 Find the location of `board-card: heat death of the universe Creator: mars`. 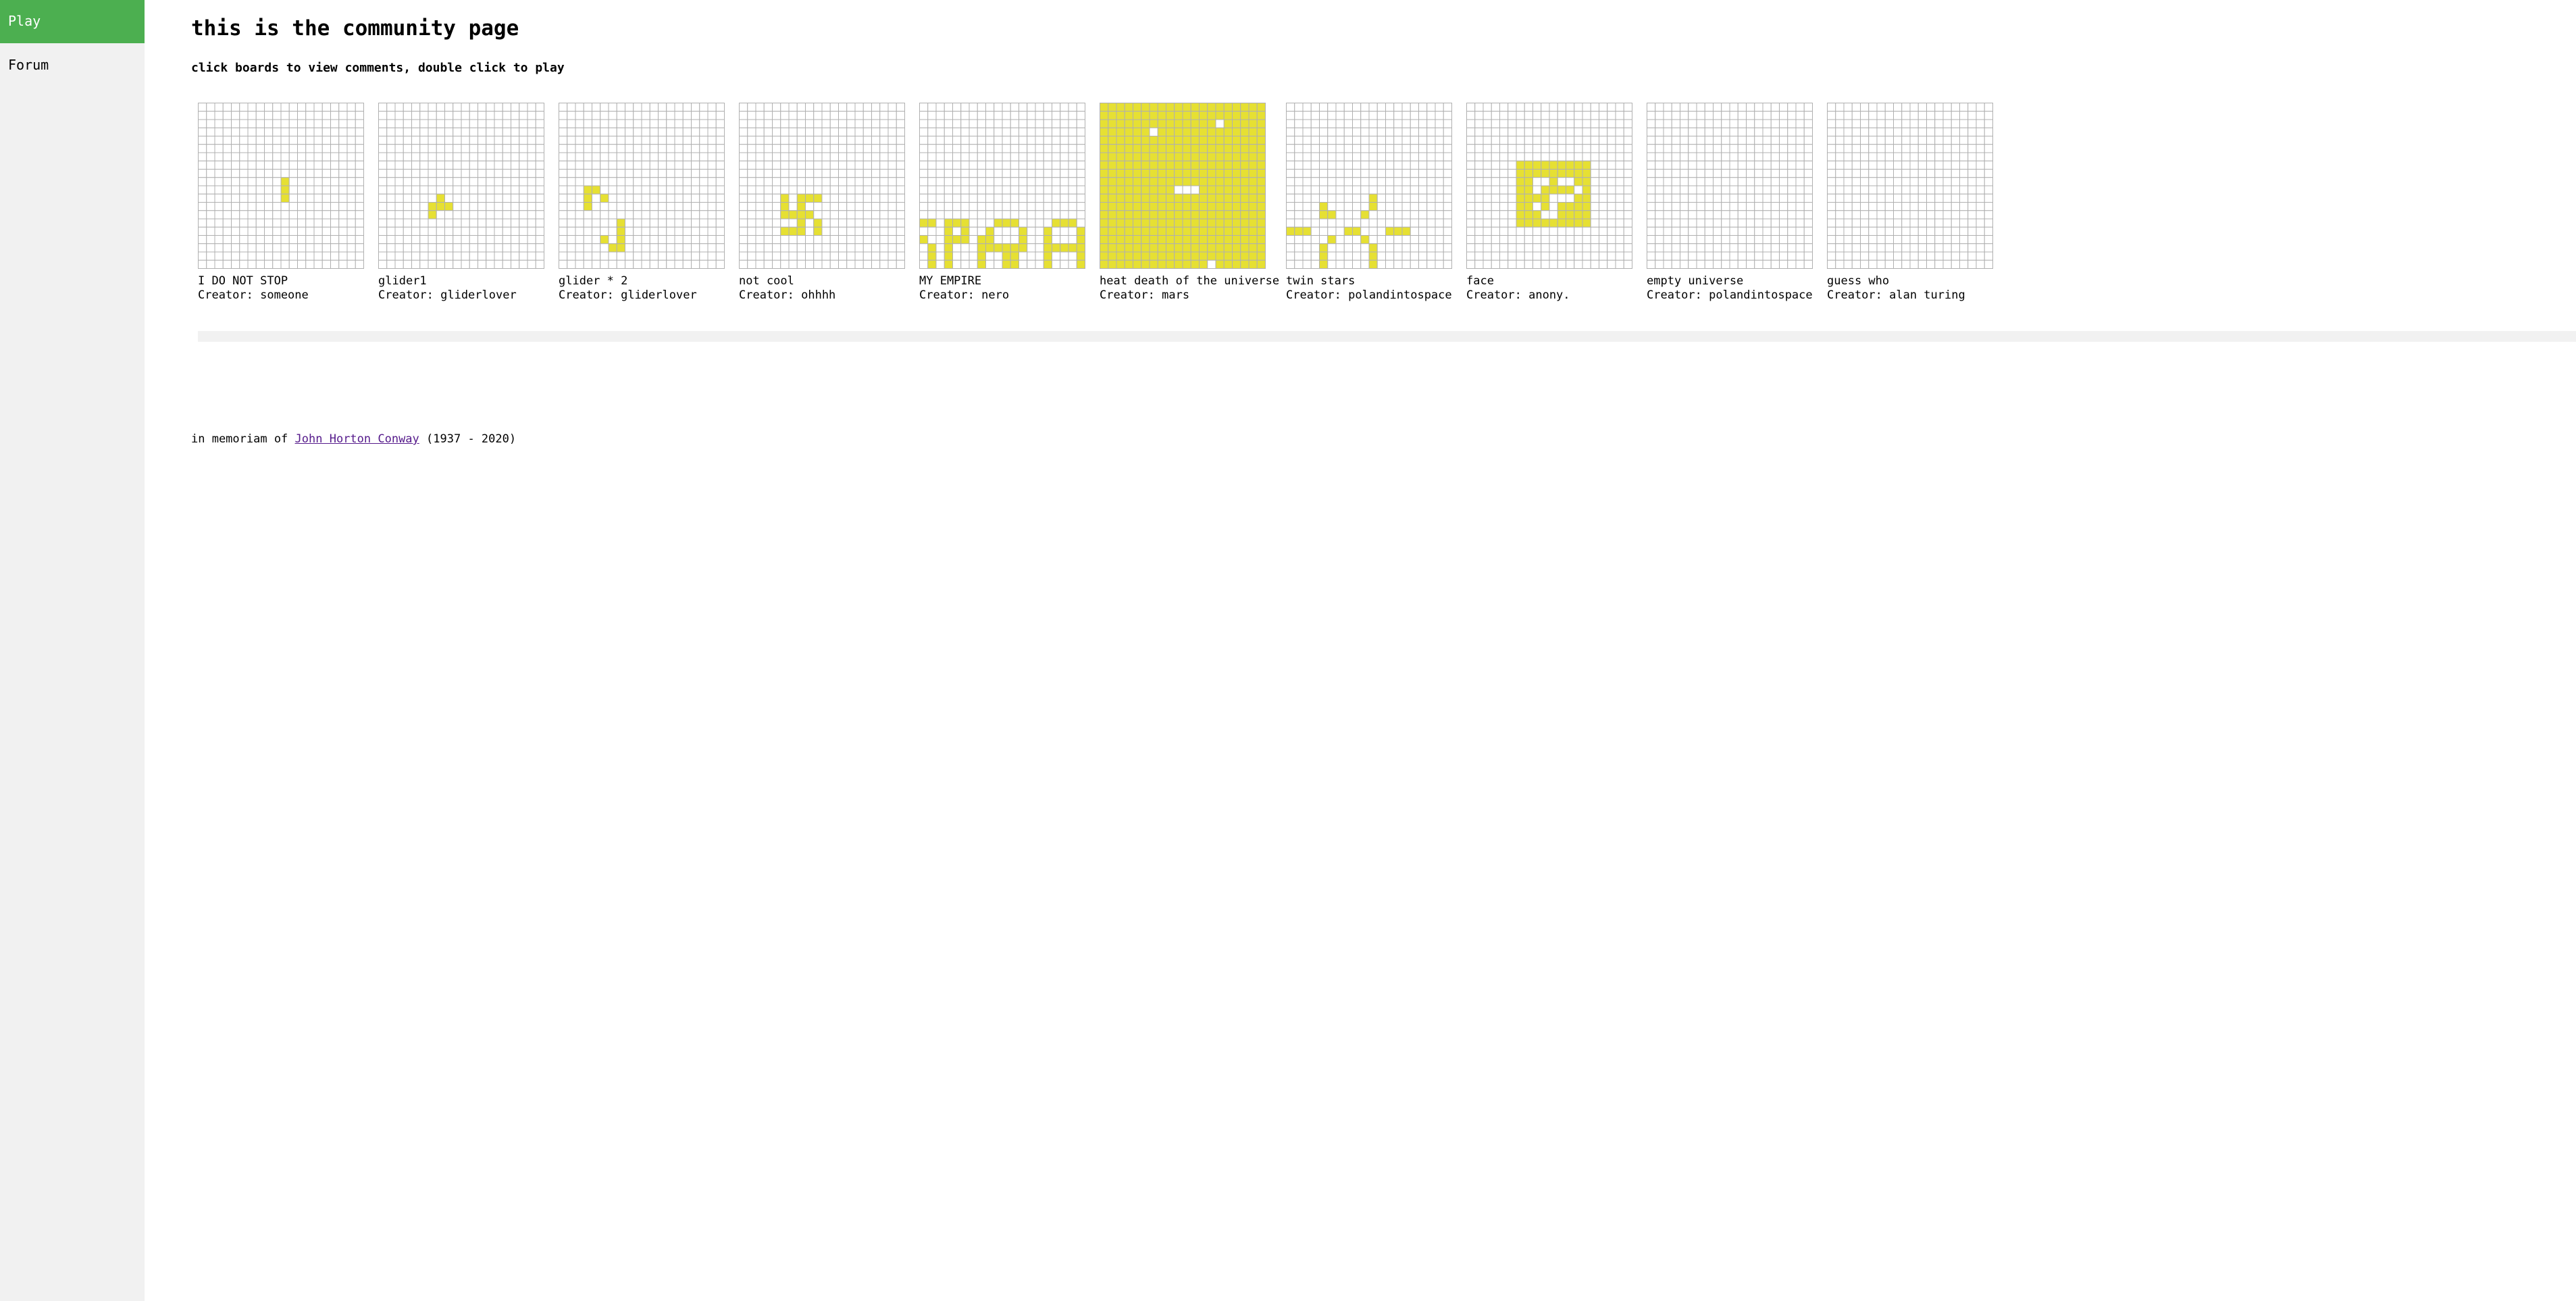

board-card: heat death of the universe Creator: mars is located at coordinates (1189, 203).